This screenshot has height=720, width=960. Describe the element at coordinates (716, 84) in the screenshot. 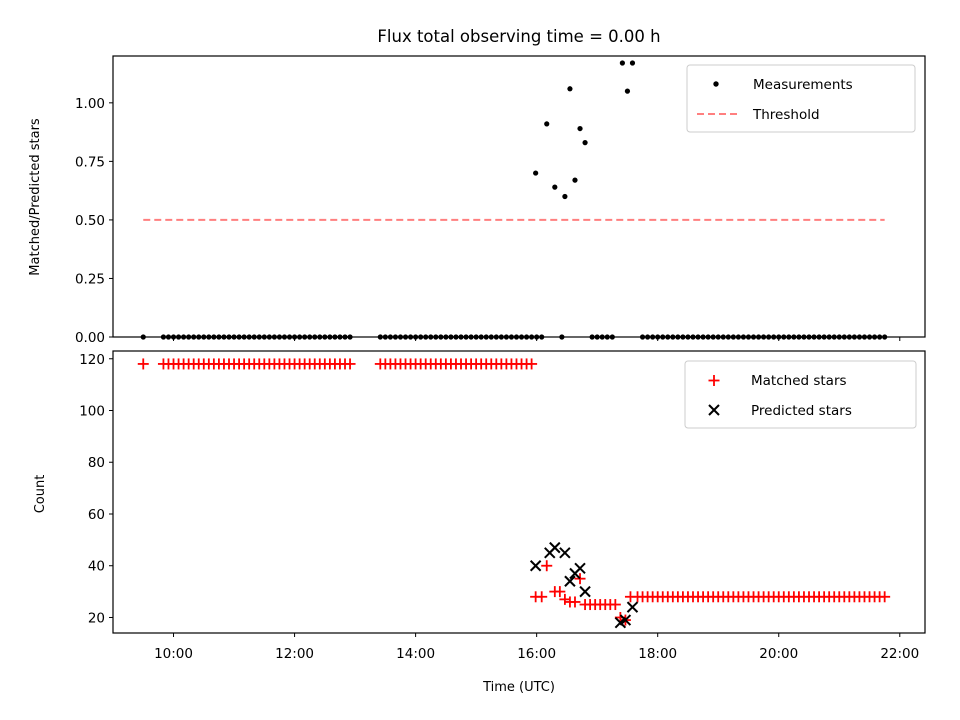

I see `legend-measurements-marker` at that location.